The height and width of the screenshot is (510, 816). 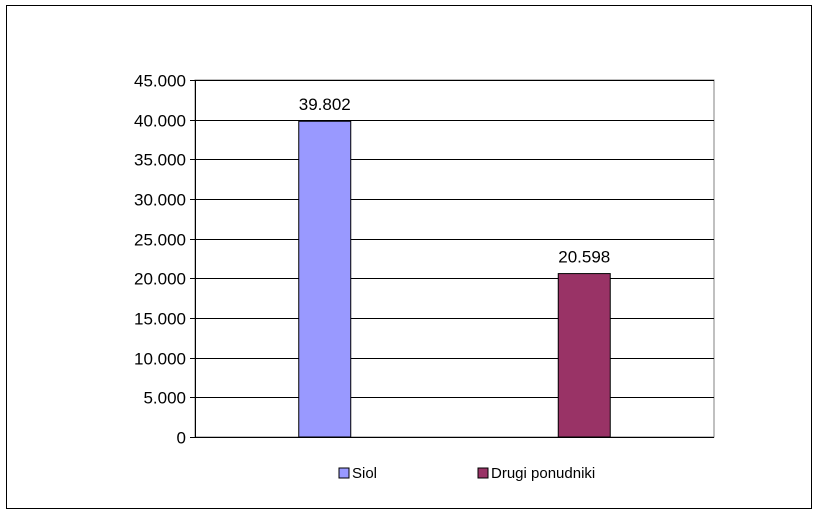 What do you see at coordinates (181, 438) in the screenshot?
I see `y-tick-label: 0` at bounding box center [181, 438].